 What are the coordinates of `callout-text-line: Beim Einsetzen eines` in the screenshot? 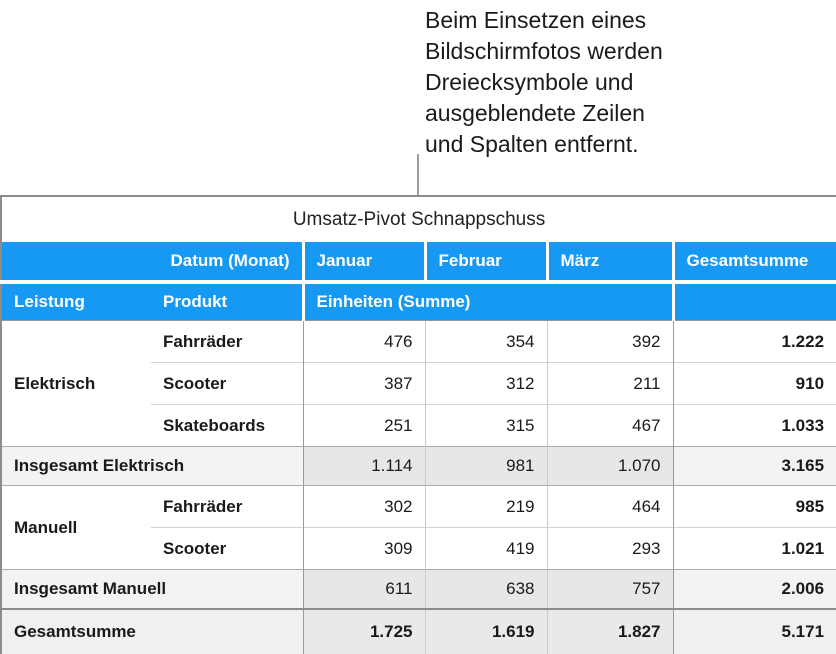 It's located at (536, 20).